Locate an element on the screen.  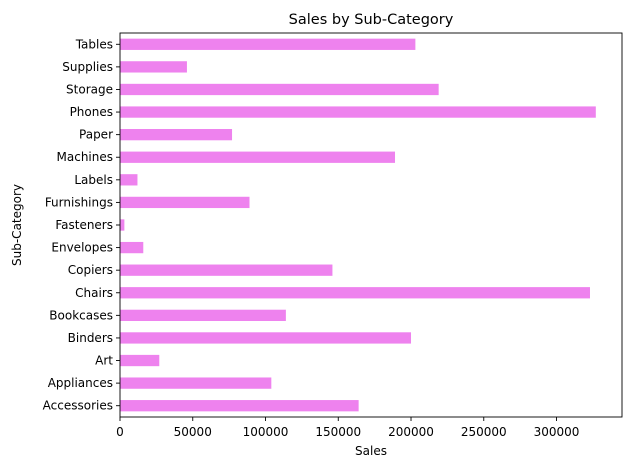
y-axis-label: Sub-Category is located at coordinates (17, 225).